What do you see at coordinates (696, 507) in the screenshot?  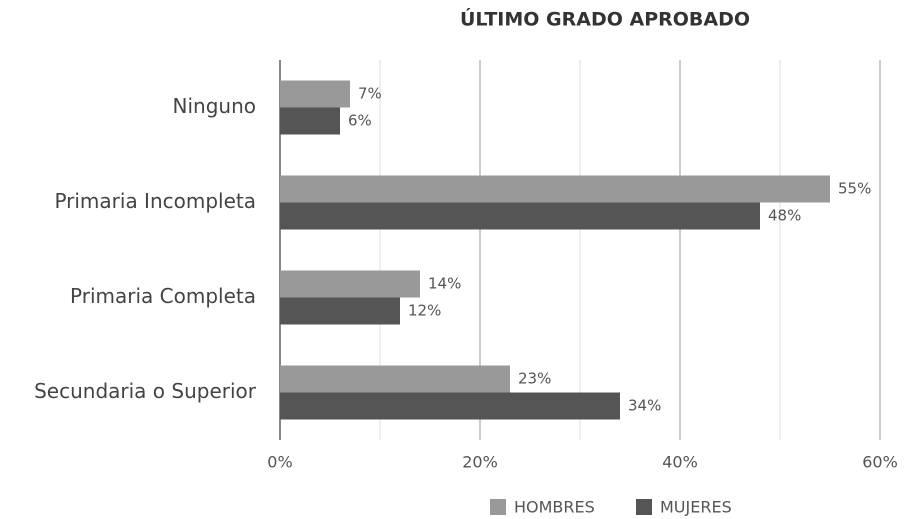 I see `legend-label: MUJERES` at bounding box center [696, 507].